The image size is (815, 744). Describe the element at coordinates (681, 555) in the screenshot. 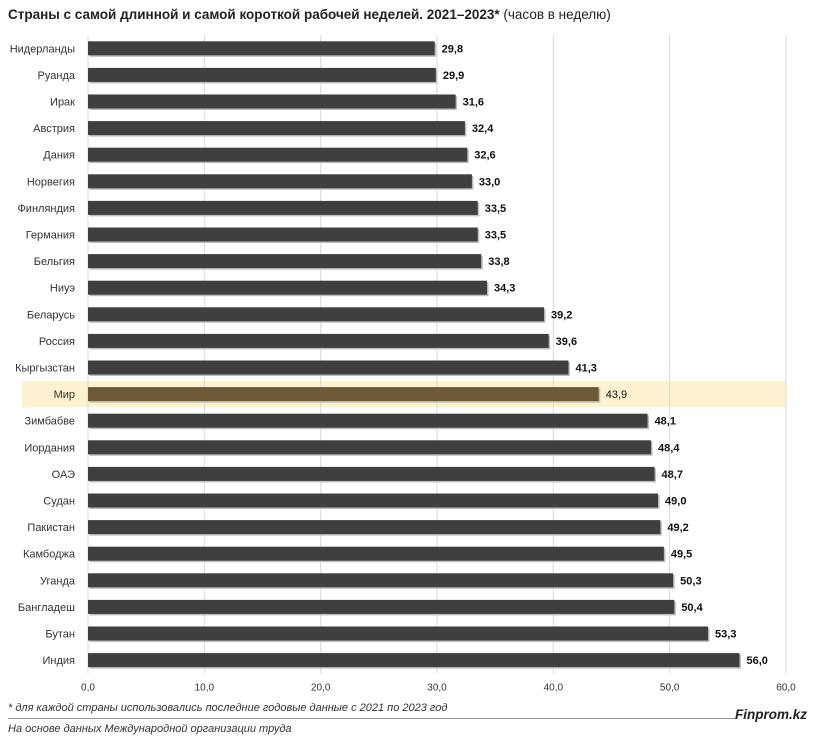

I see `value-label: 49,5` at that location.